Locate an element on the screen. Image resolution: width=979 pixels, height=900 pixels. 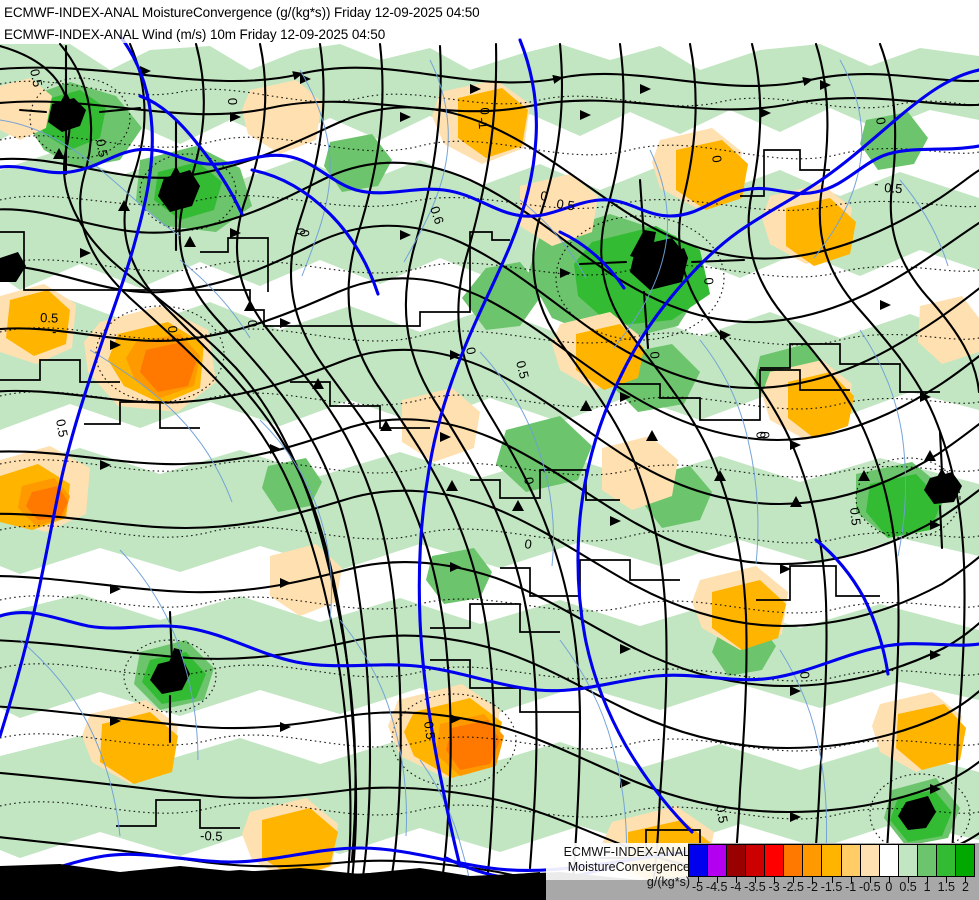
svg-text: 0.6 is located at coordinates (437, 215).